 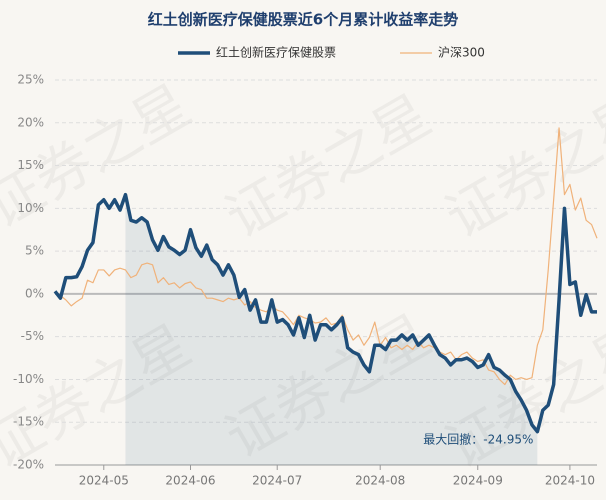 What do you see at coordinates (30, 165) in the screenshot?
I see `y-tick-label: 15%` at bounding box center [30, 165].